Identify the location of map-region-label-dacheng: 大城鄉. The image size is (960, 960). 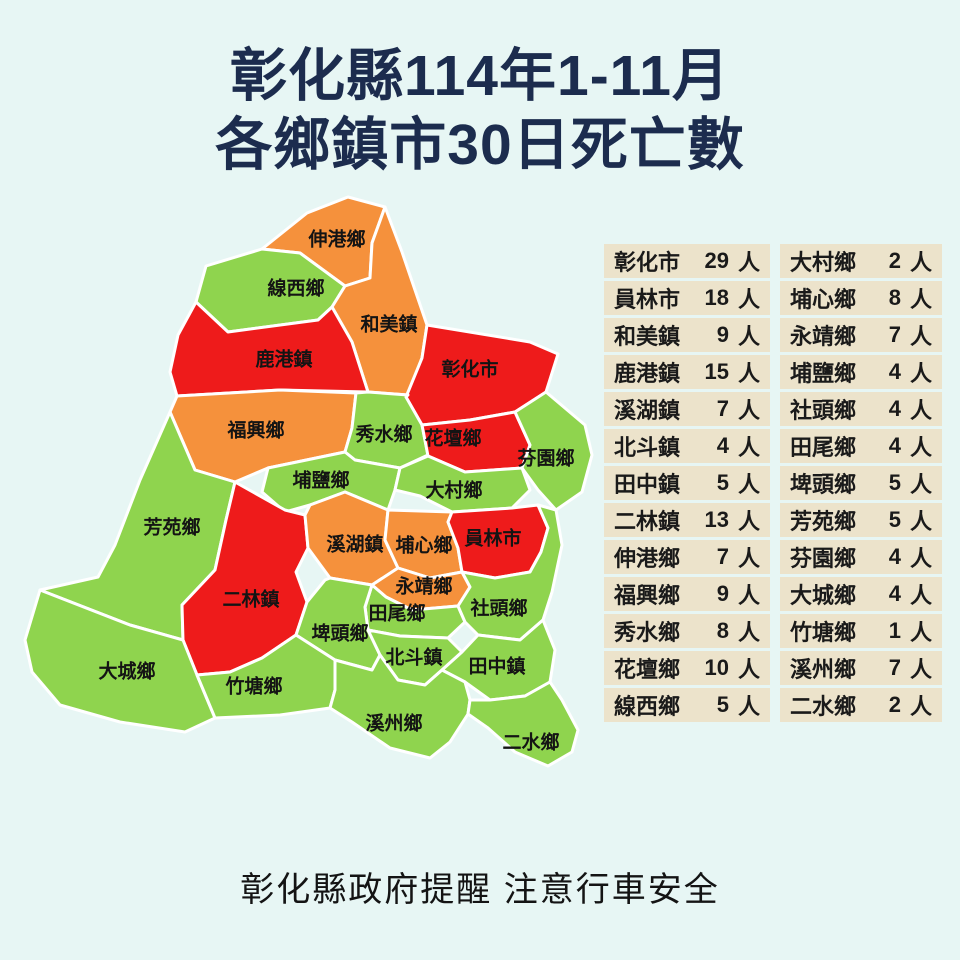
(126, 671).